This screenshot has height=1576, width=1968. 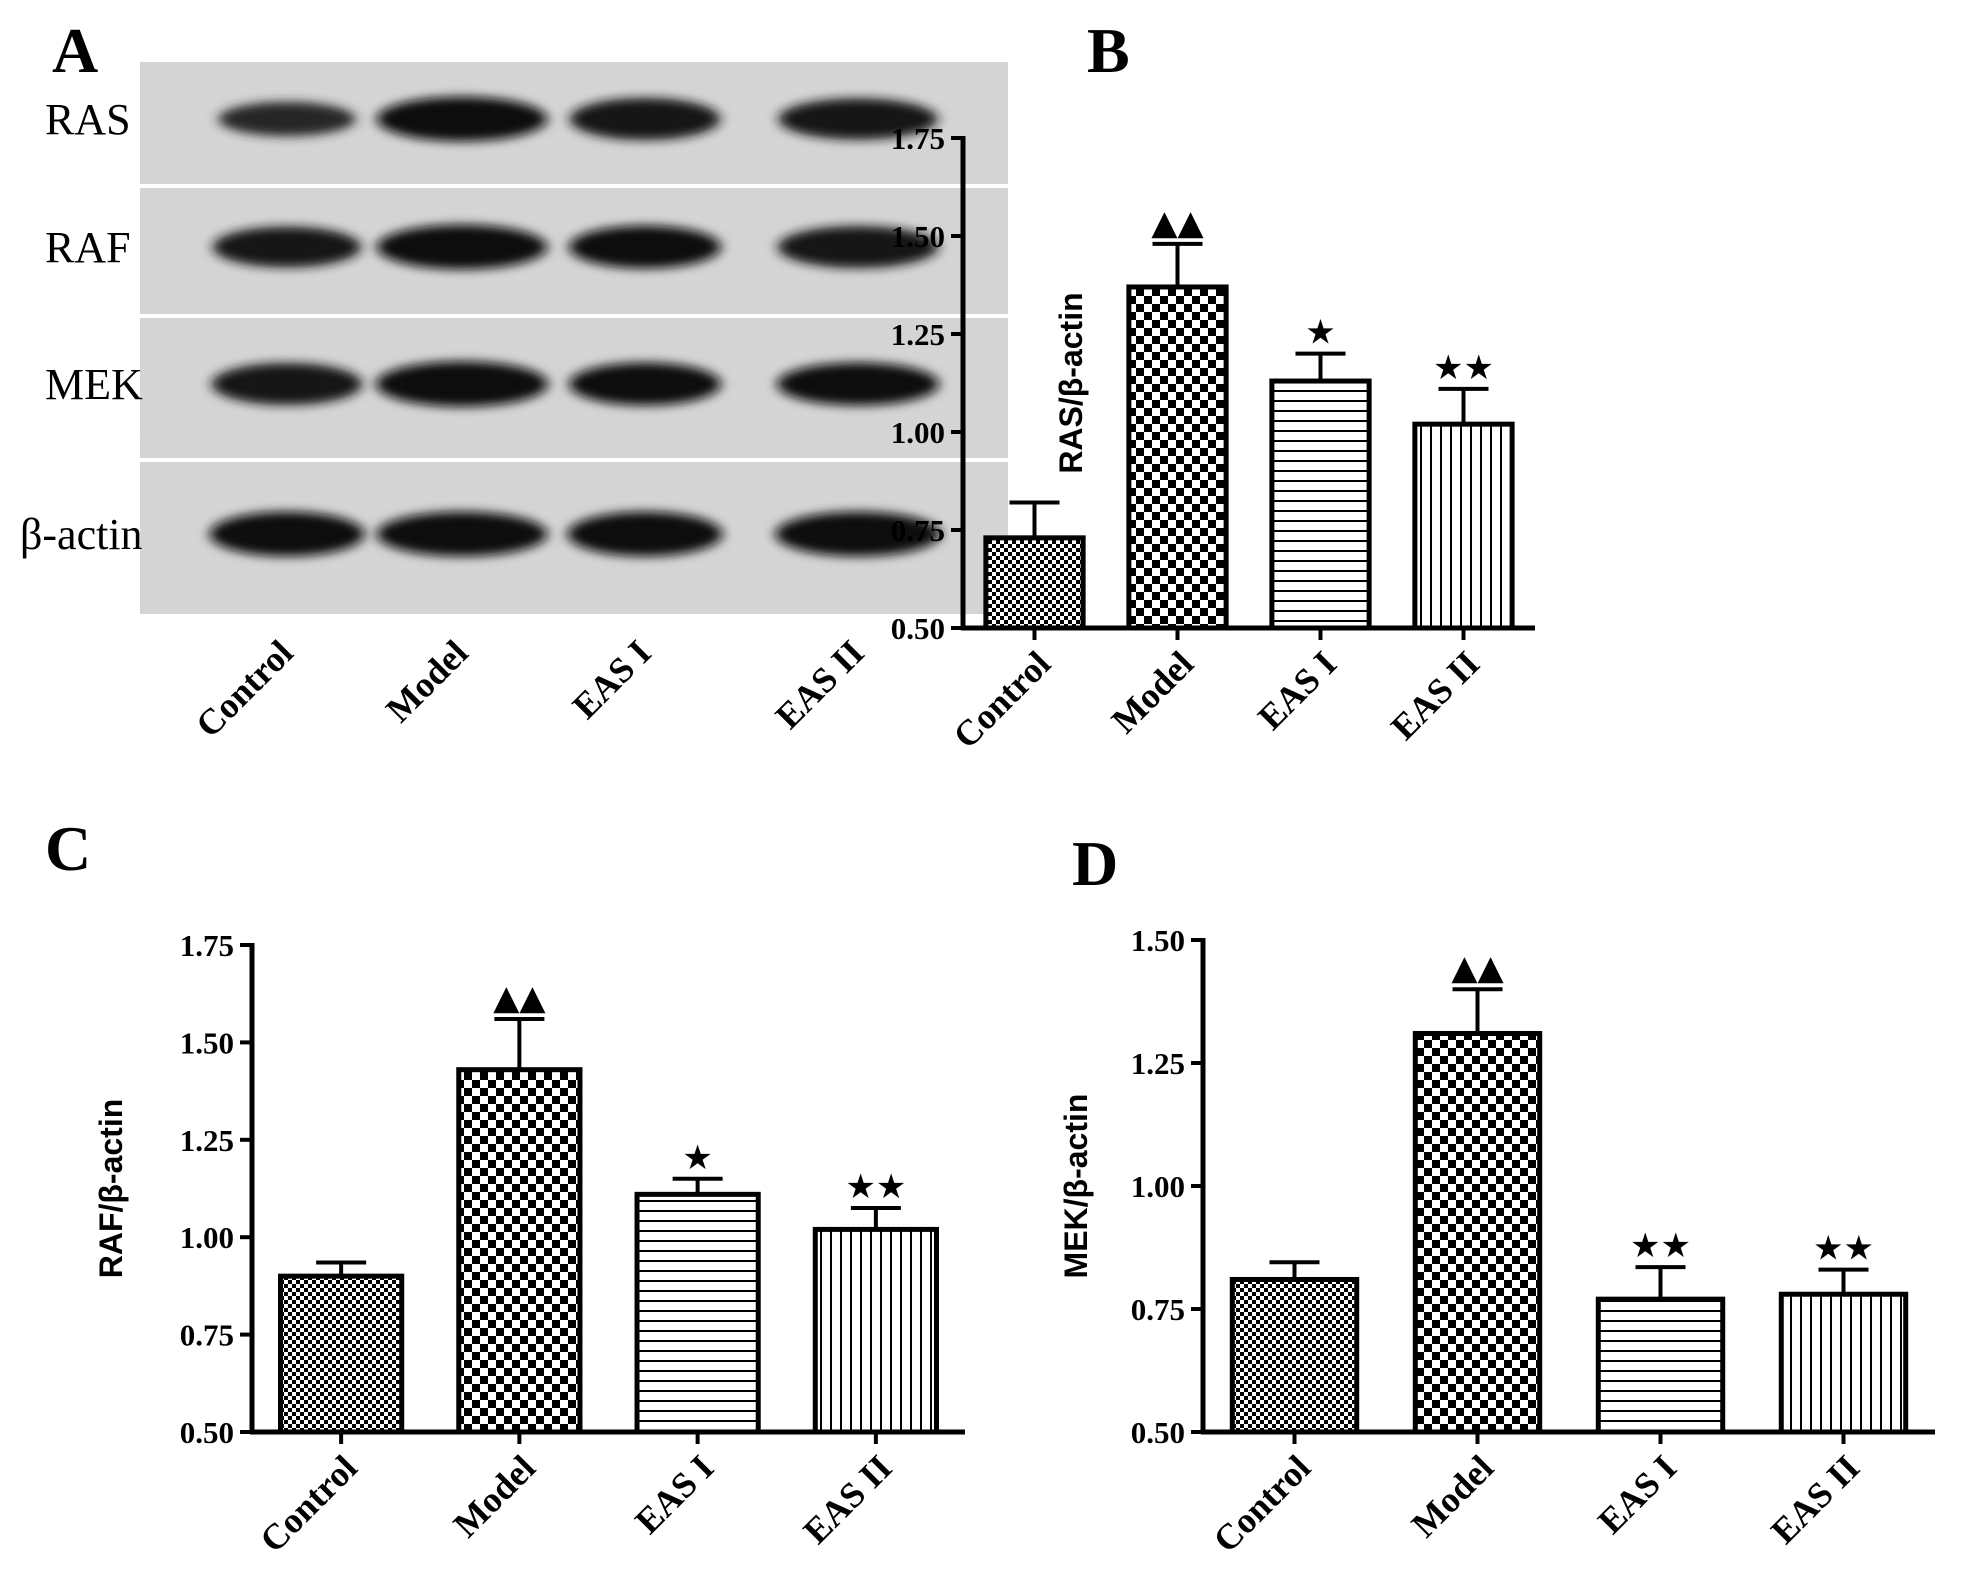 What do you see at coordinates (94, 384) in the screenshot?
I see `blot-label-mek: MEK` at bounding box center [94, 384].